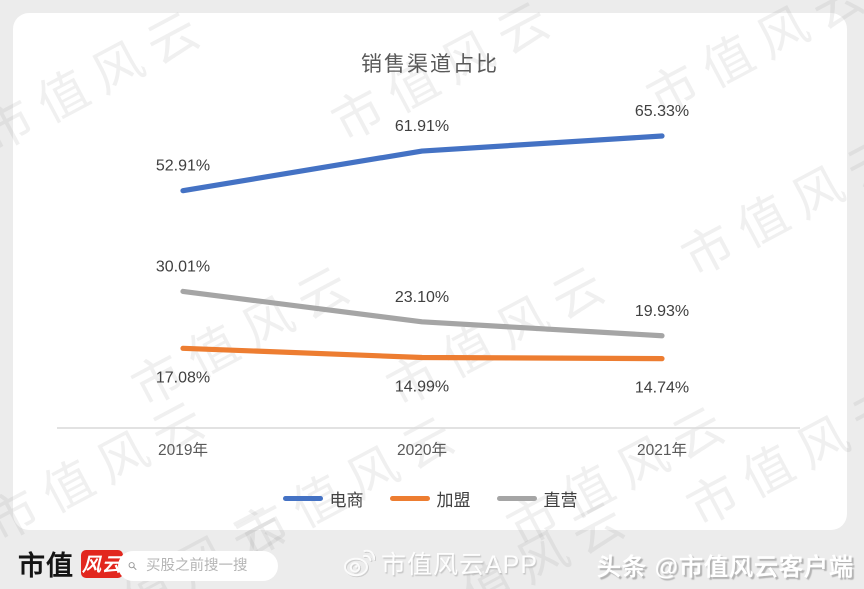 The height and width of the screenshot is (589, 864). I want to click on data-label: 14.99%, so click(422, 386).